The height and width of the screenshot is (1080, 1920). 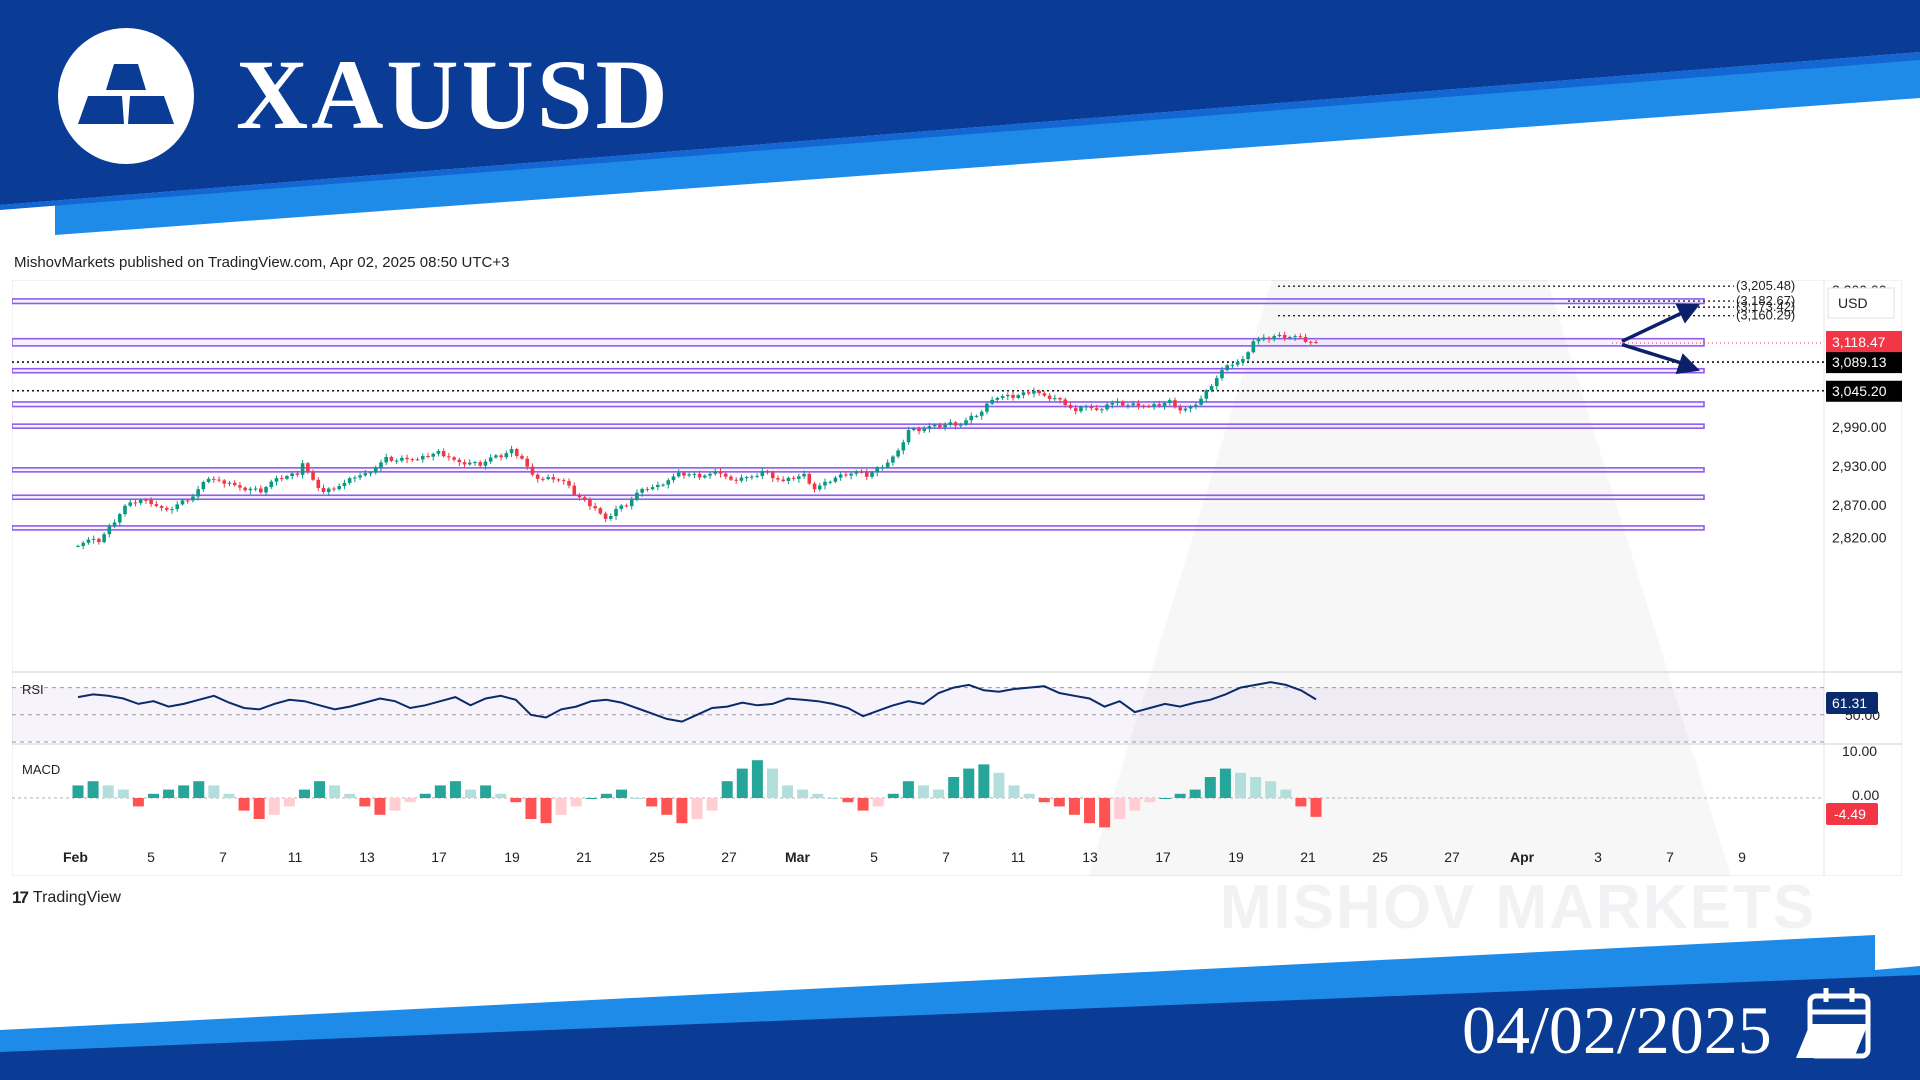 What do you see at coordinates (66, 898) in the screenshot?
I see `tradingview-brand: 17 TradingView` at bounding box center [66, 898].